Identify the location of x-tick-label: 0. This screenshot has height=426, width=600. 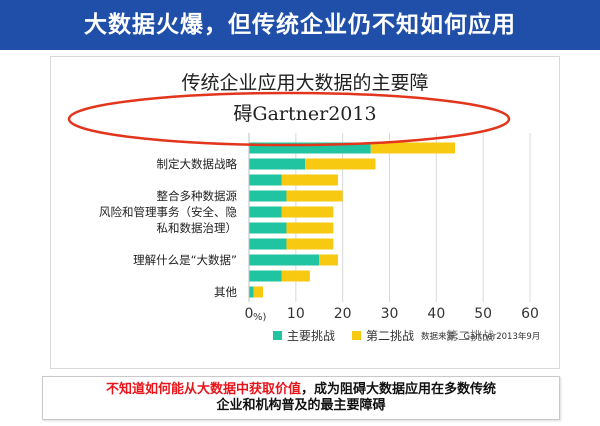
(249, 314).